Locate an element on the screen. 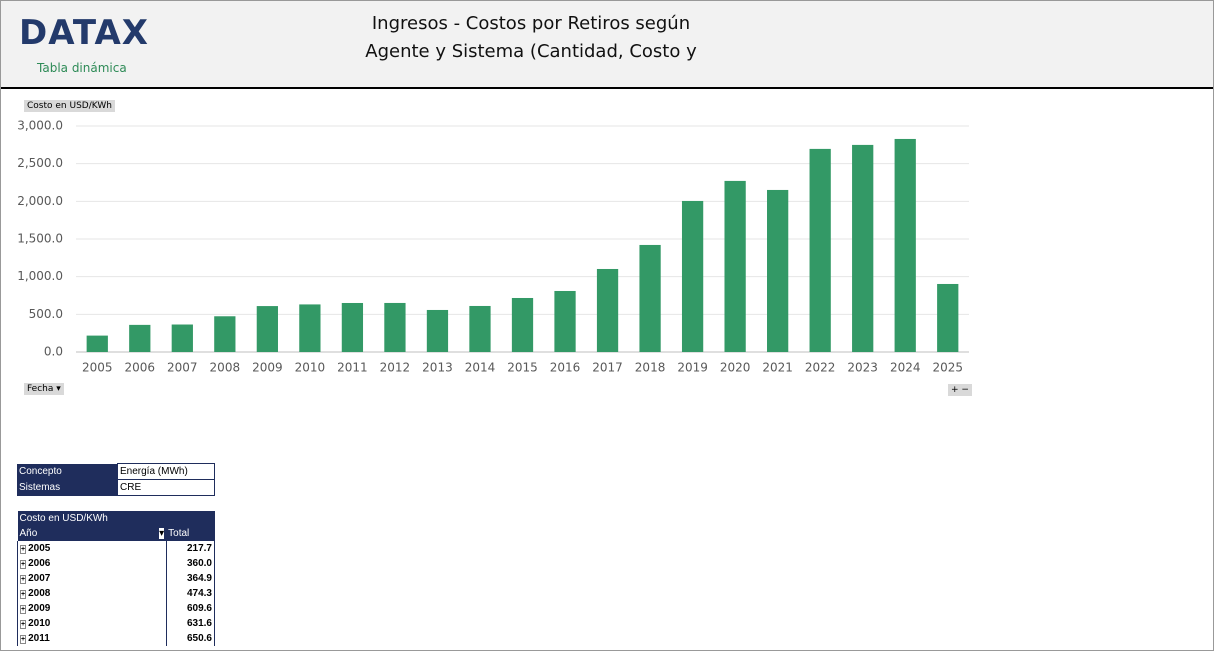 Image resolution: width=1214 pixels, height=651 pixels. filter-row: Sistemas CRE is located at coordinates (116, 487).